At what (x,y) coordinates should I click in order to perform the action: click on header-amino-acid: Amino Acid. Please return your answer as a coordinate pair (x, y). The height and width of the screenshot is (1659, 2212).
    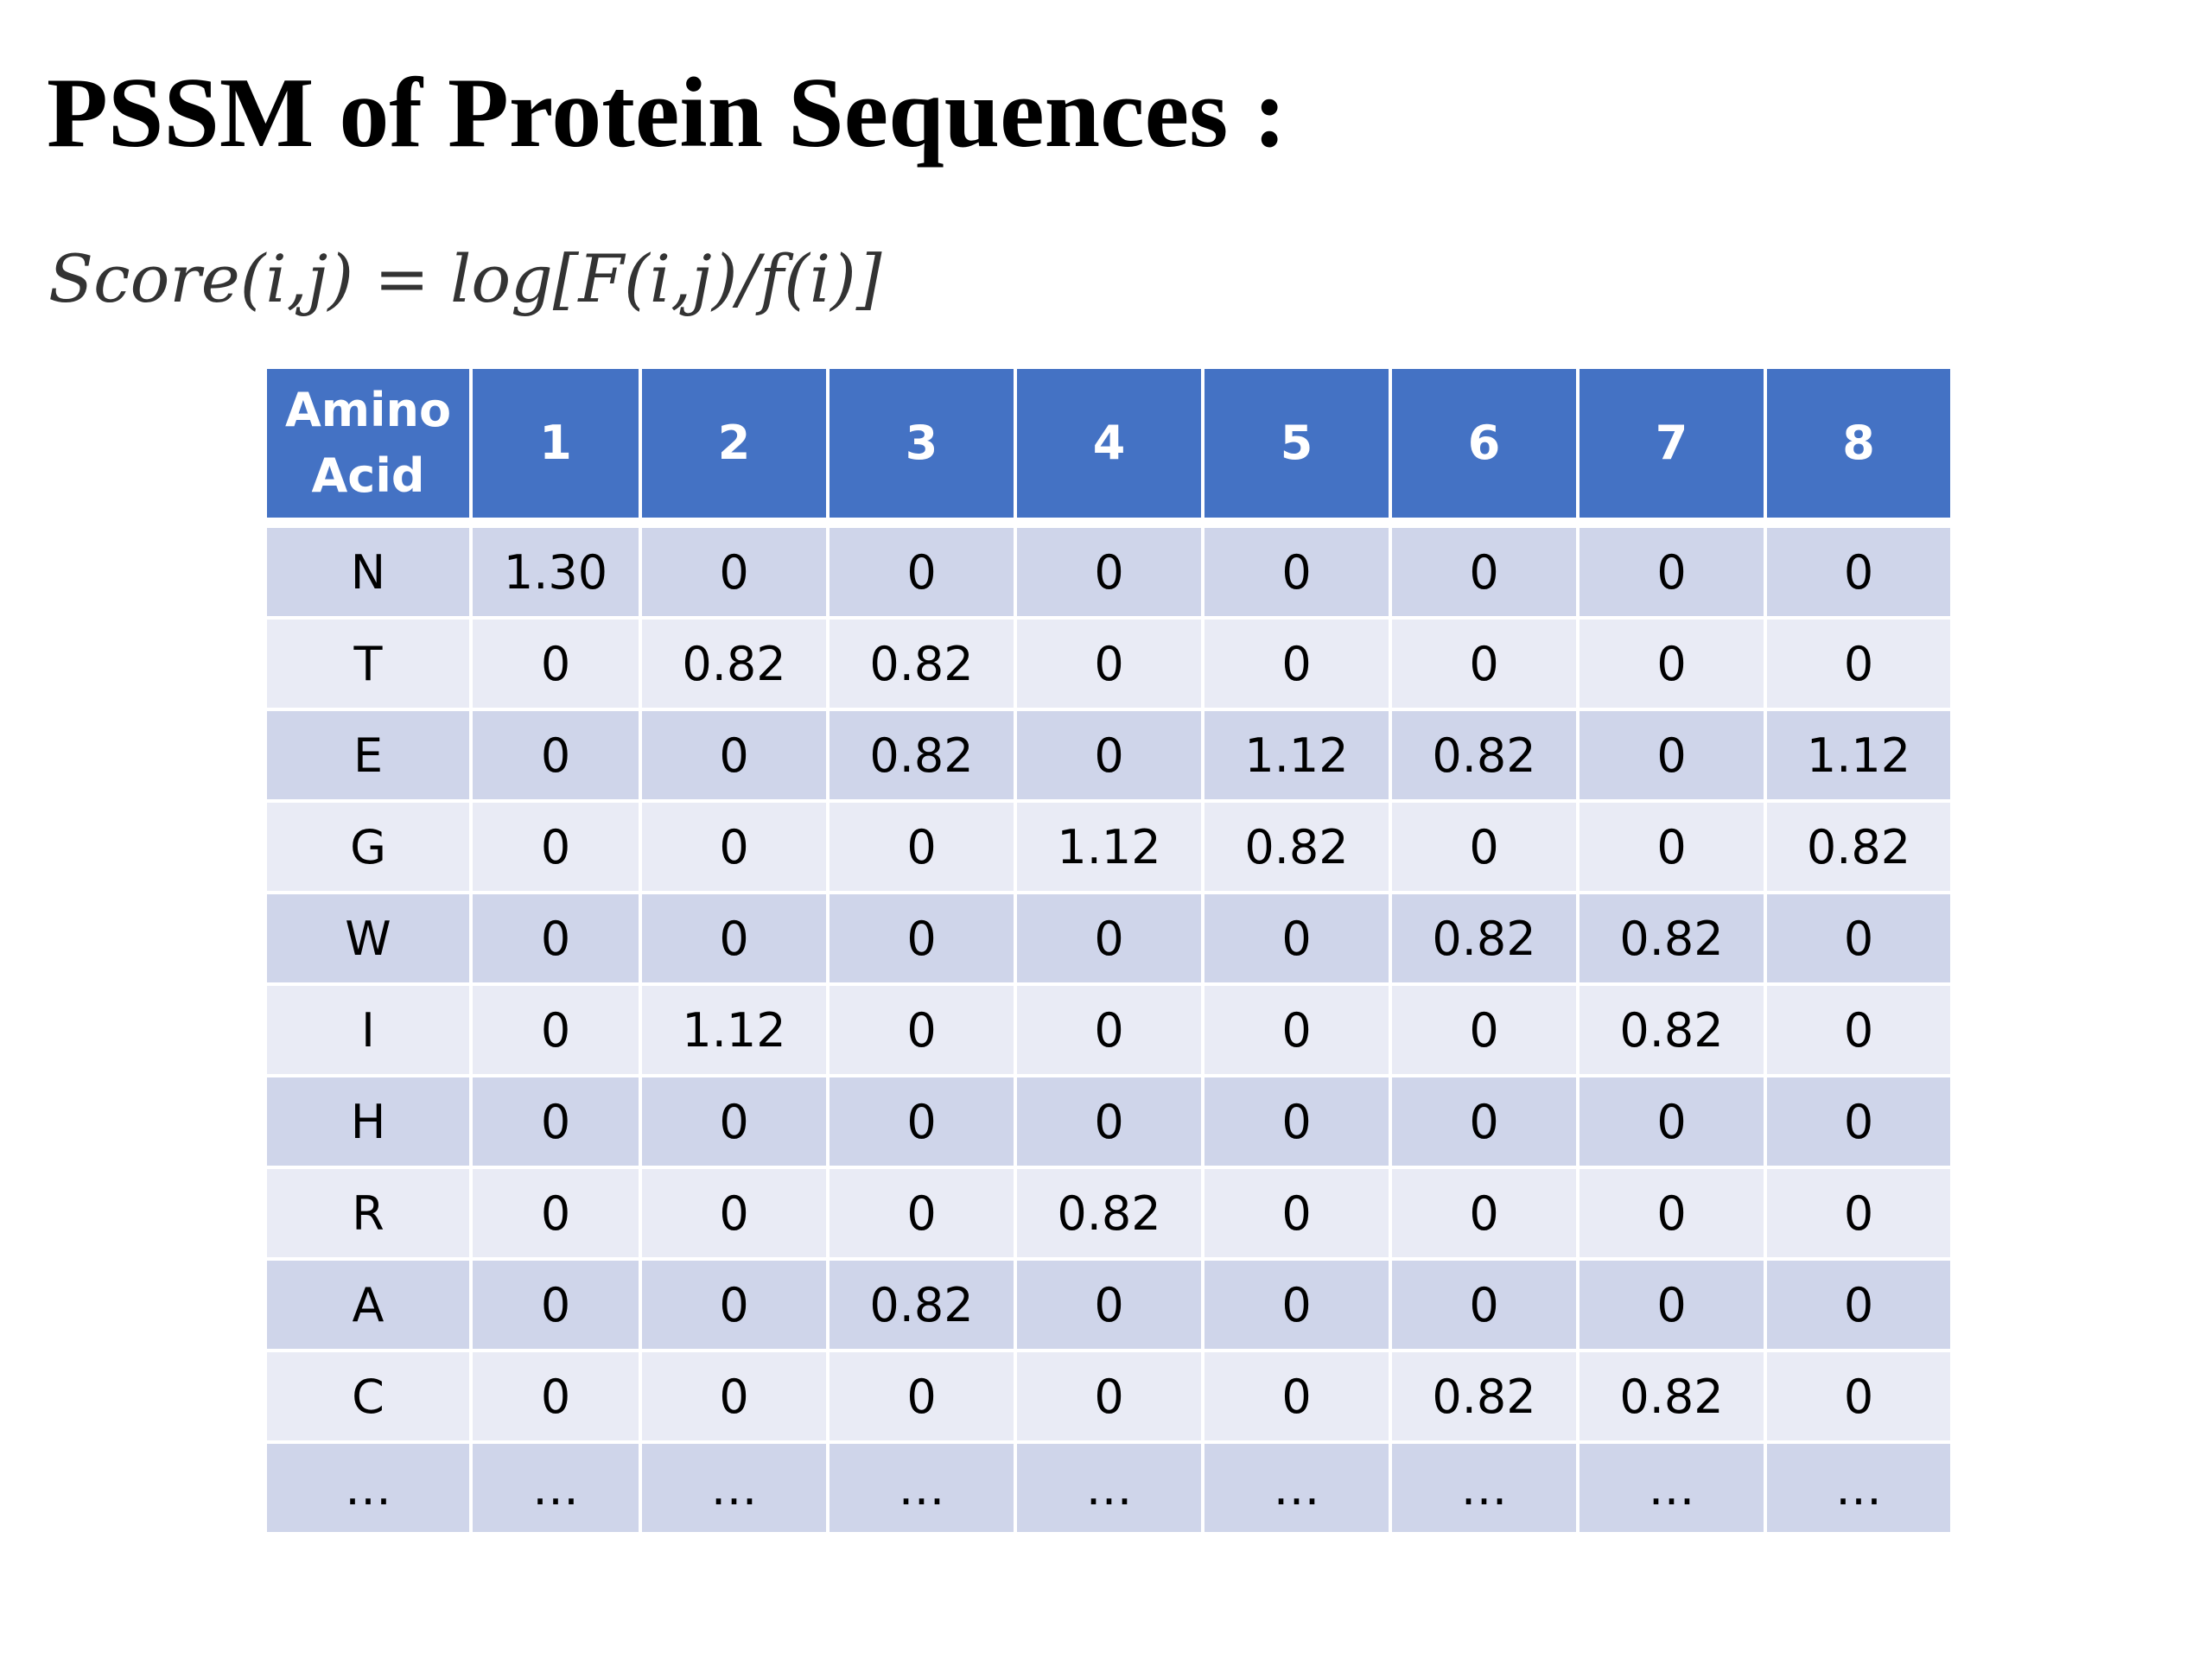
    Looking at the image, I should click on (368, 444).